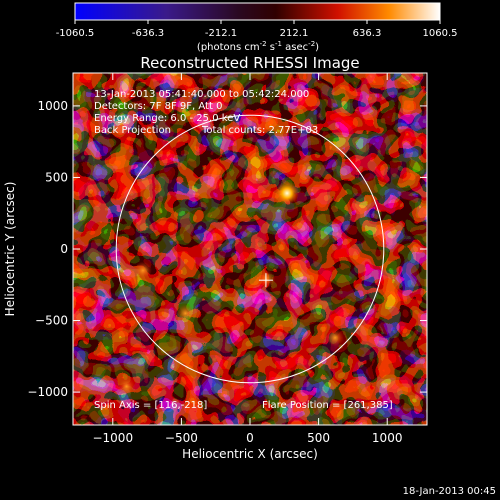  I want to click on colorbar-tick-label: -1060.5, so click(75, 33).